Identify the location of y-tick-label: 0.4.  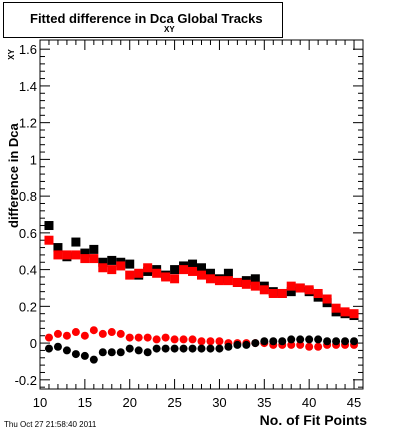
(28, 270).